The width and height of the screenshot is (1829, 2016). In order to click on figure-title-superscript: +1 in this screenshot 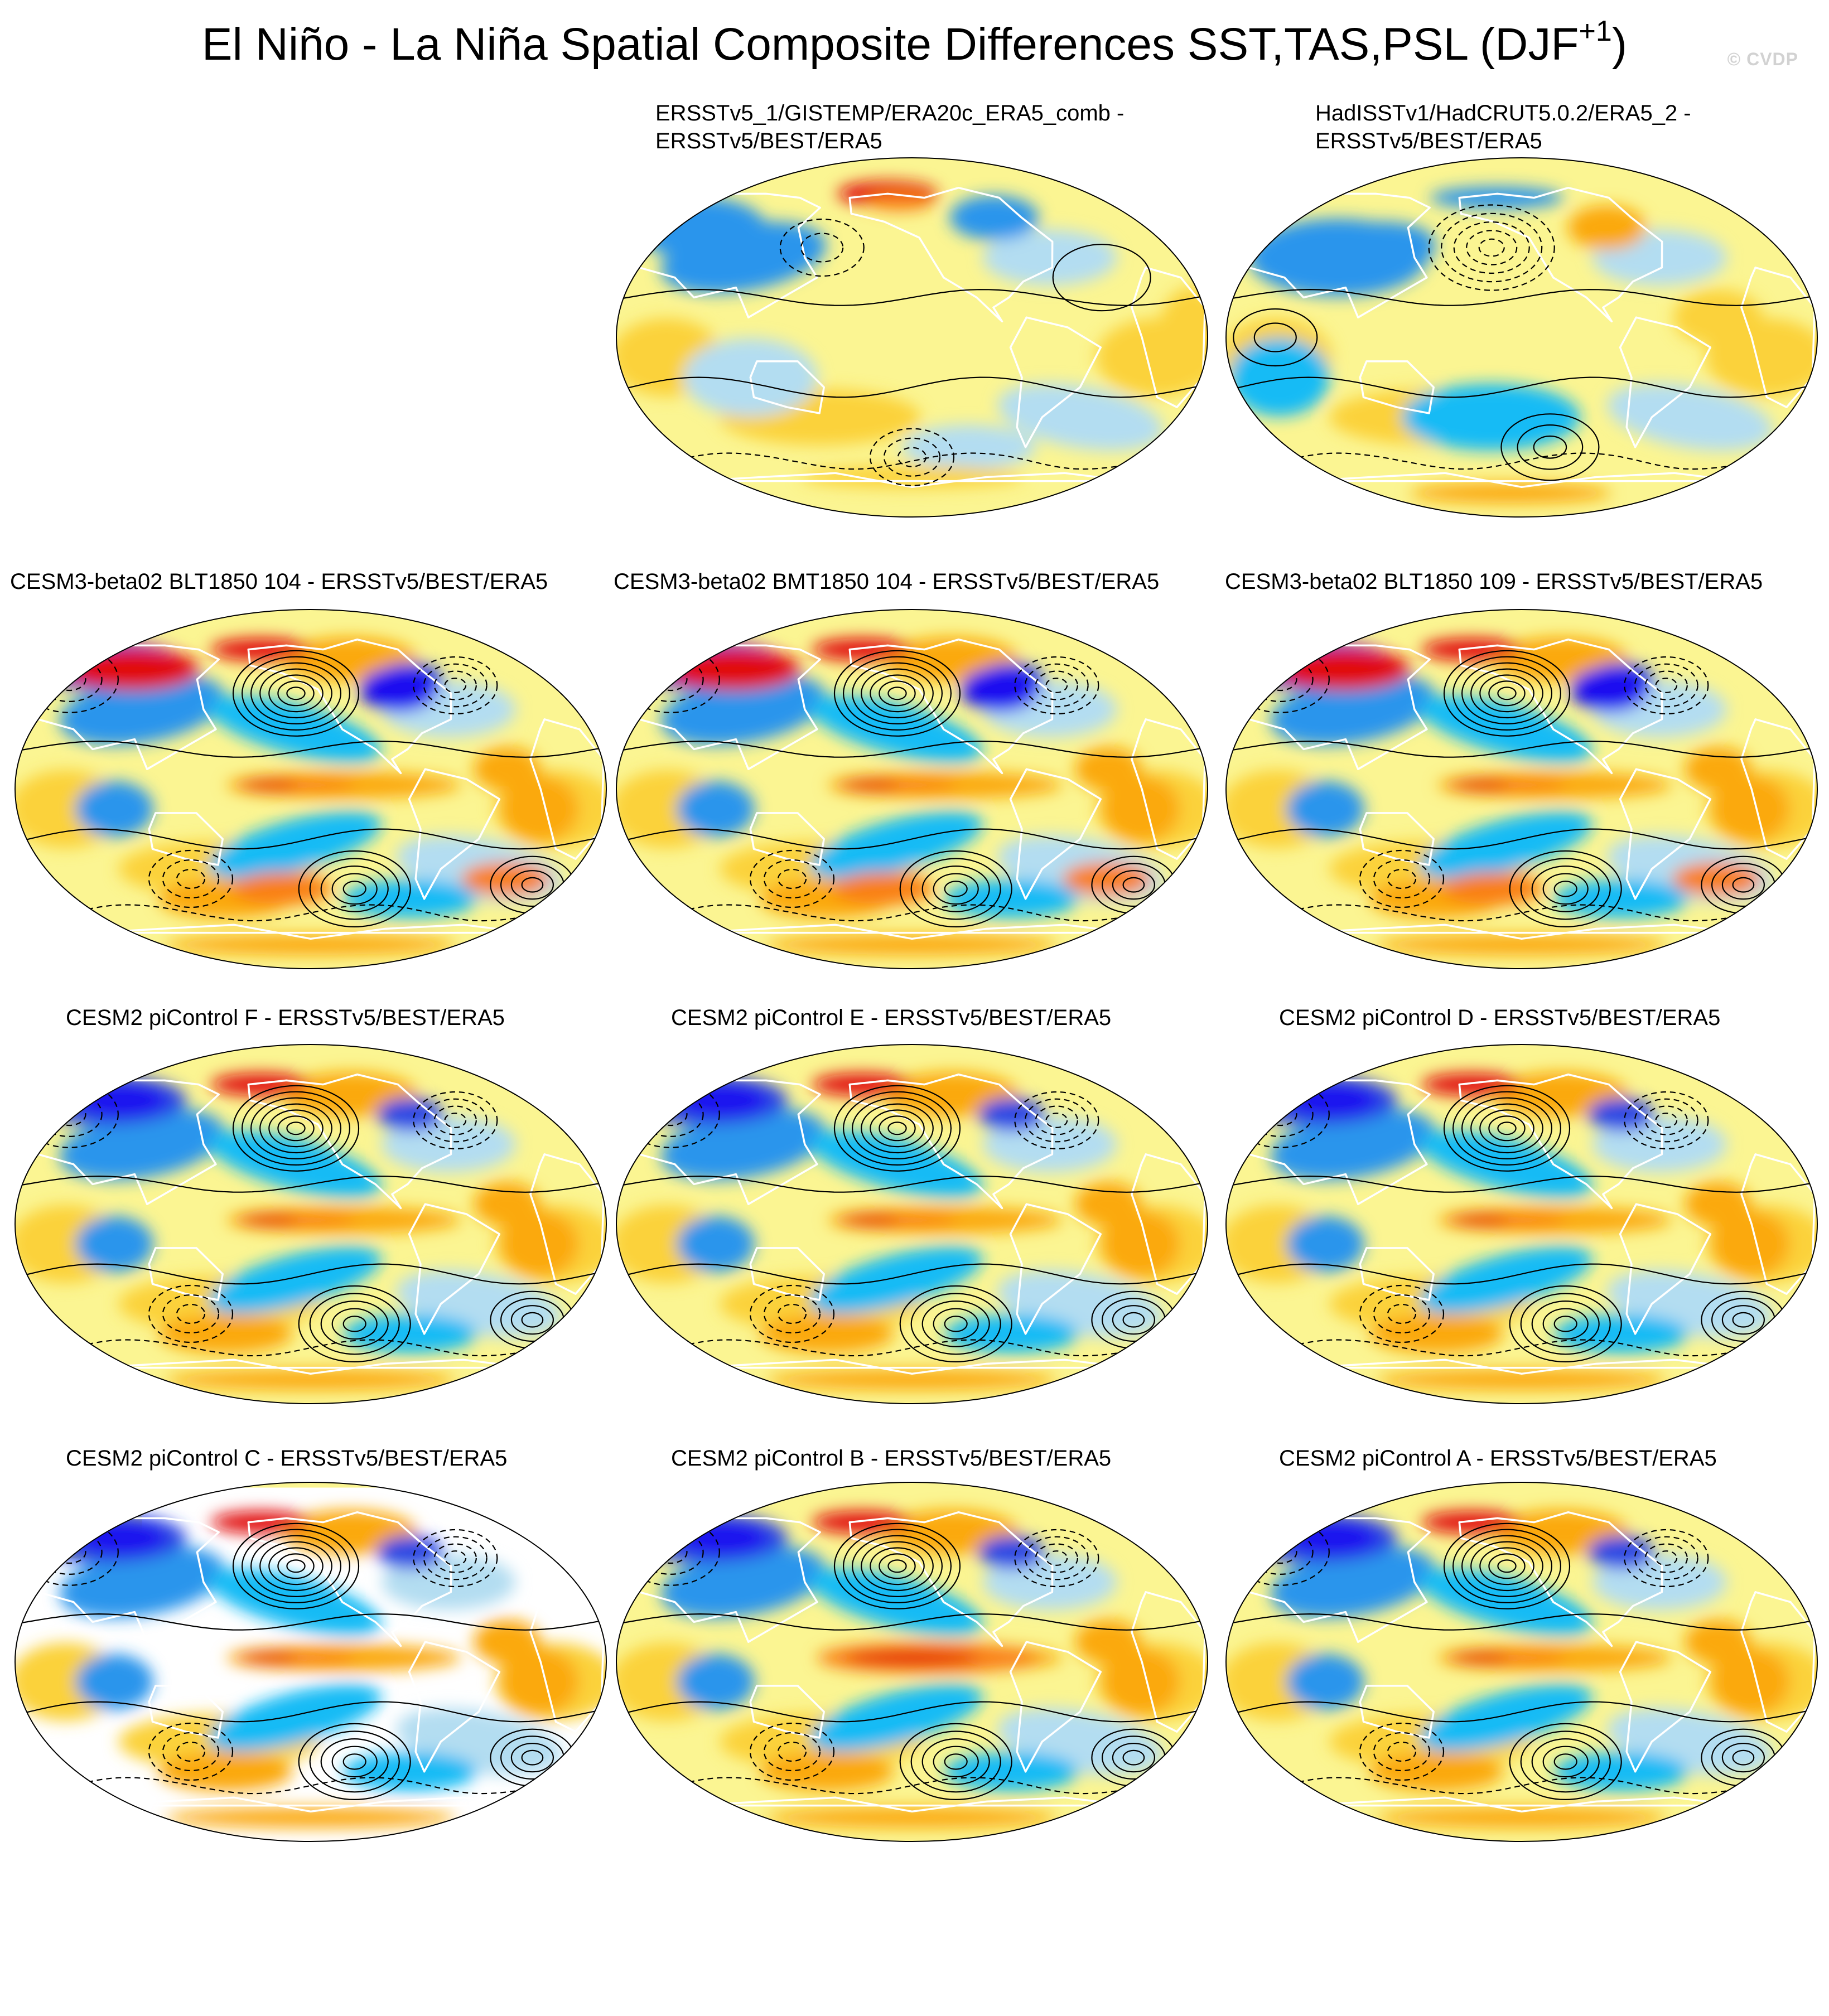, I will do `click(1595, 31)`.